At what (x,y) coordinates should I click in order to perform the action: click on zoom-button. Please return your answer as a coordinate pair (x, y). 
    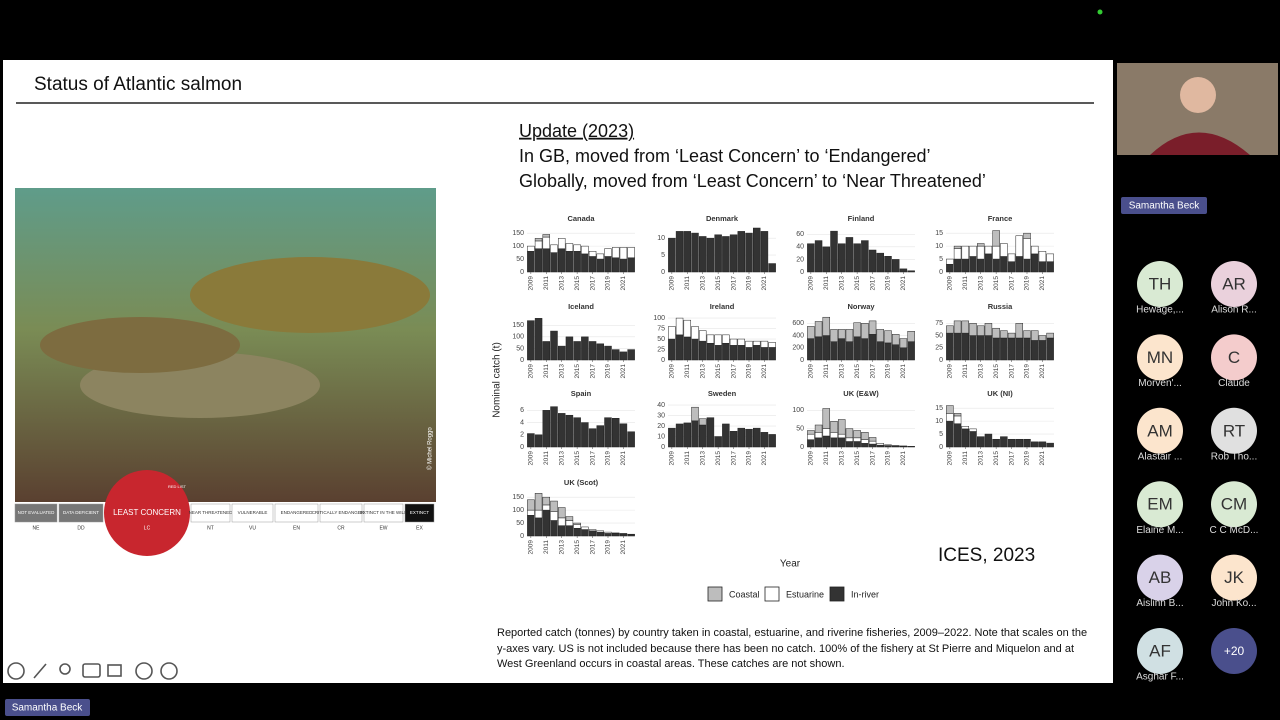
    Looking at the image, I should click on (65, 669).